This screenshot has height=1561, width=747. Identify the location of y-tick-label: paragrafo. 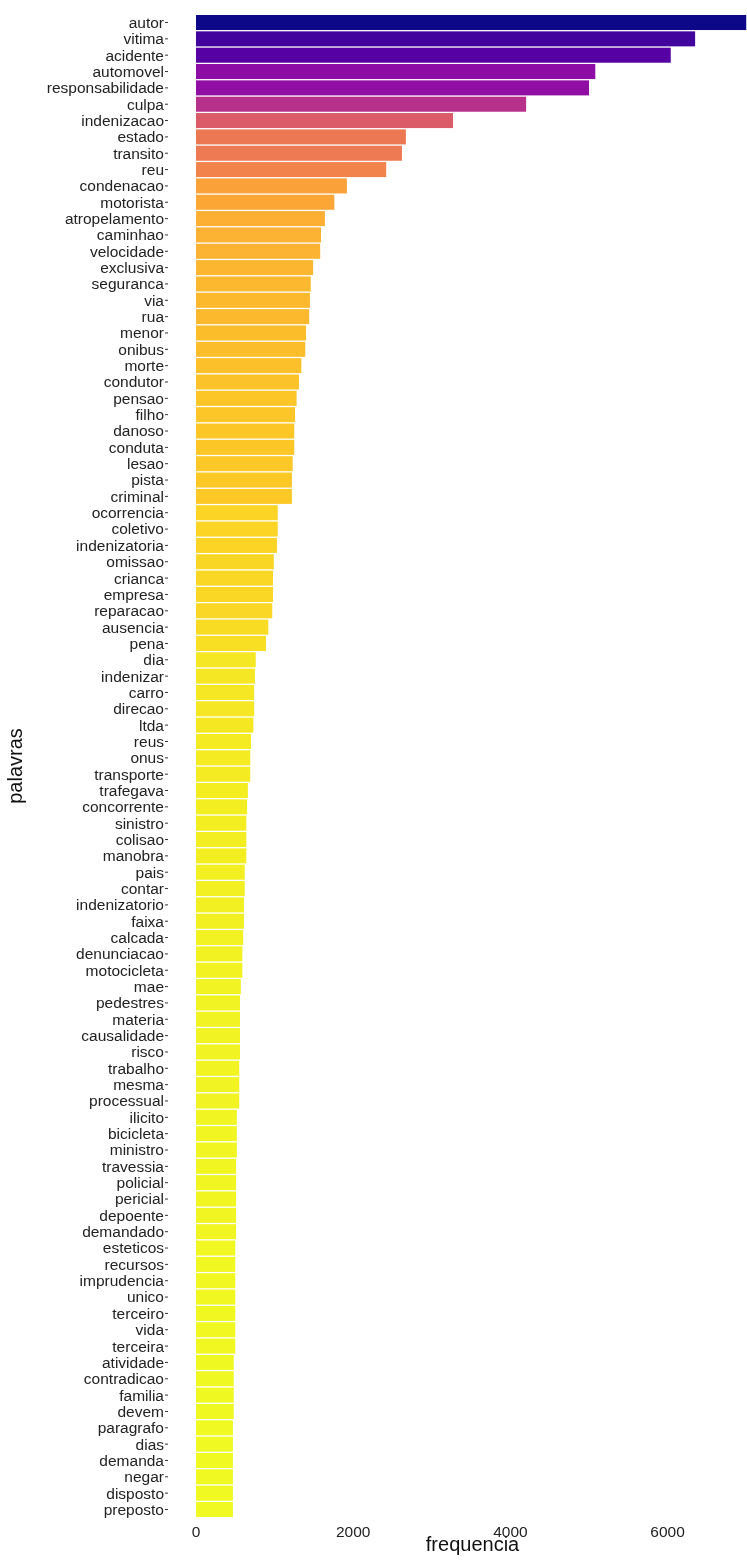
(130, 1428).